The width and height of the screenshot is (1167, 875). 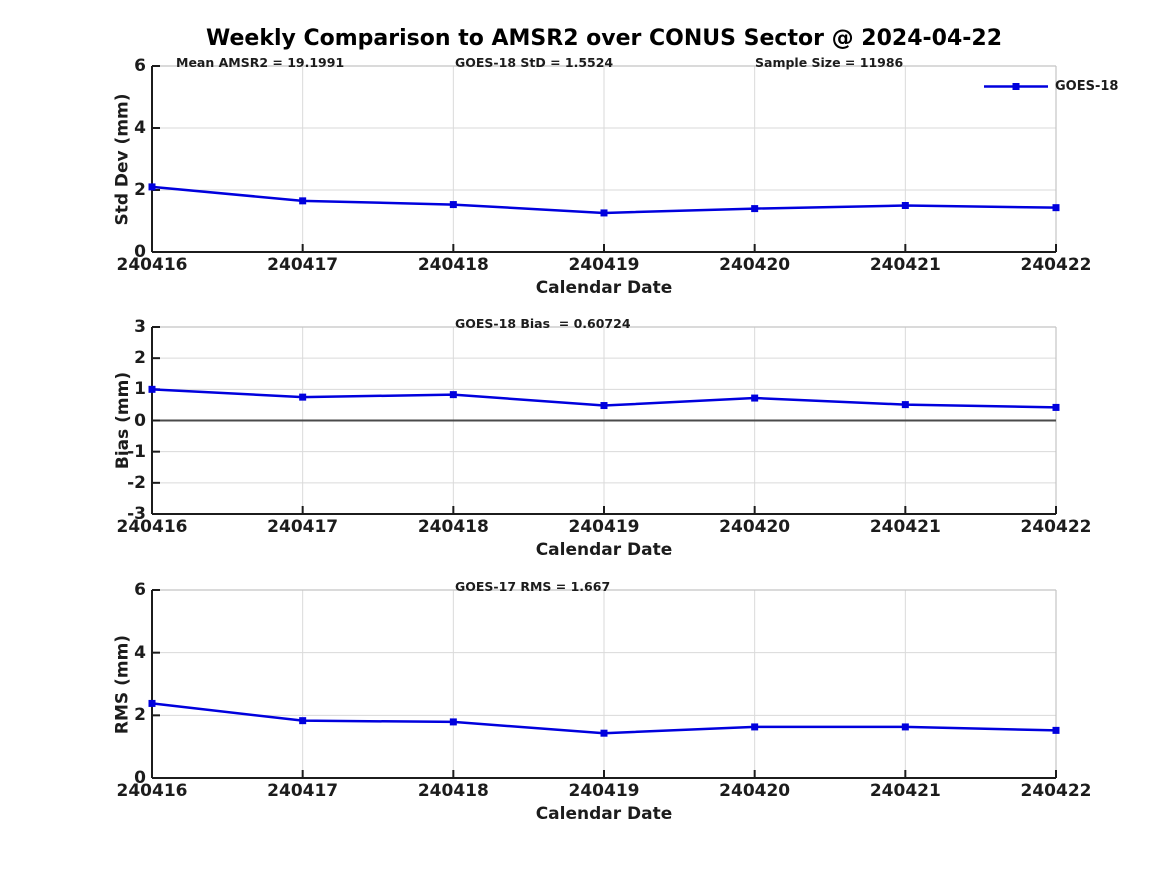 I want to click on y-tick-label: -2, so click(x=136, y=482).